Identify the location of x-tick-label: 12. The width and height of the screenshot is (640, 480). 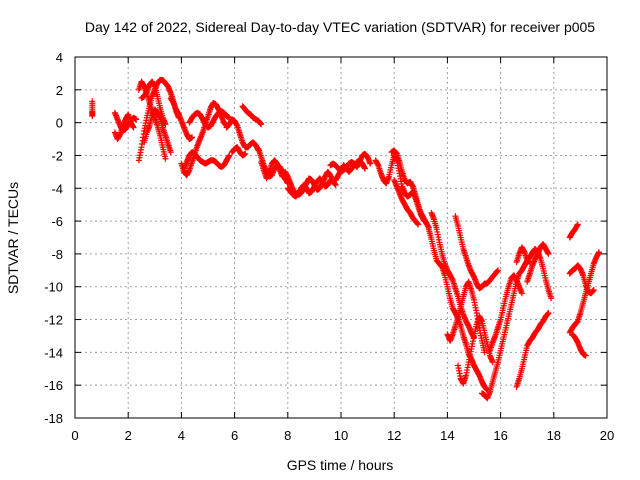
(394, 435).